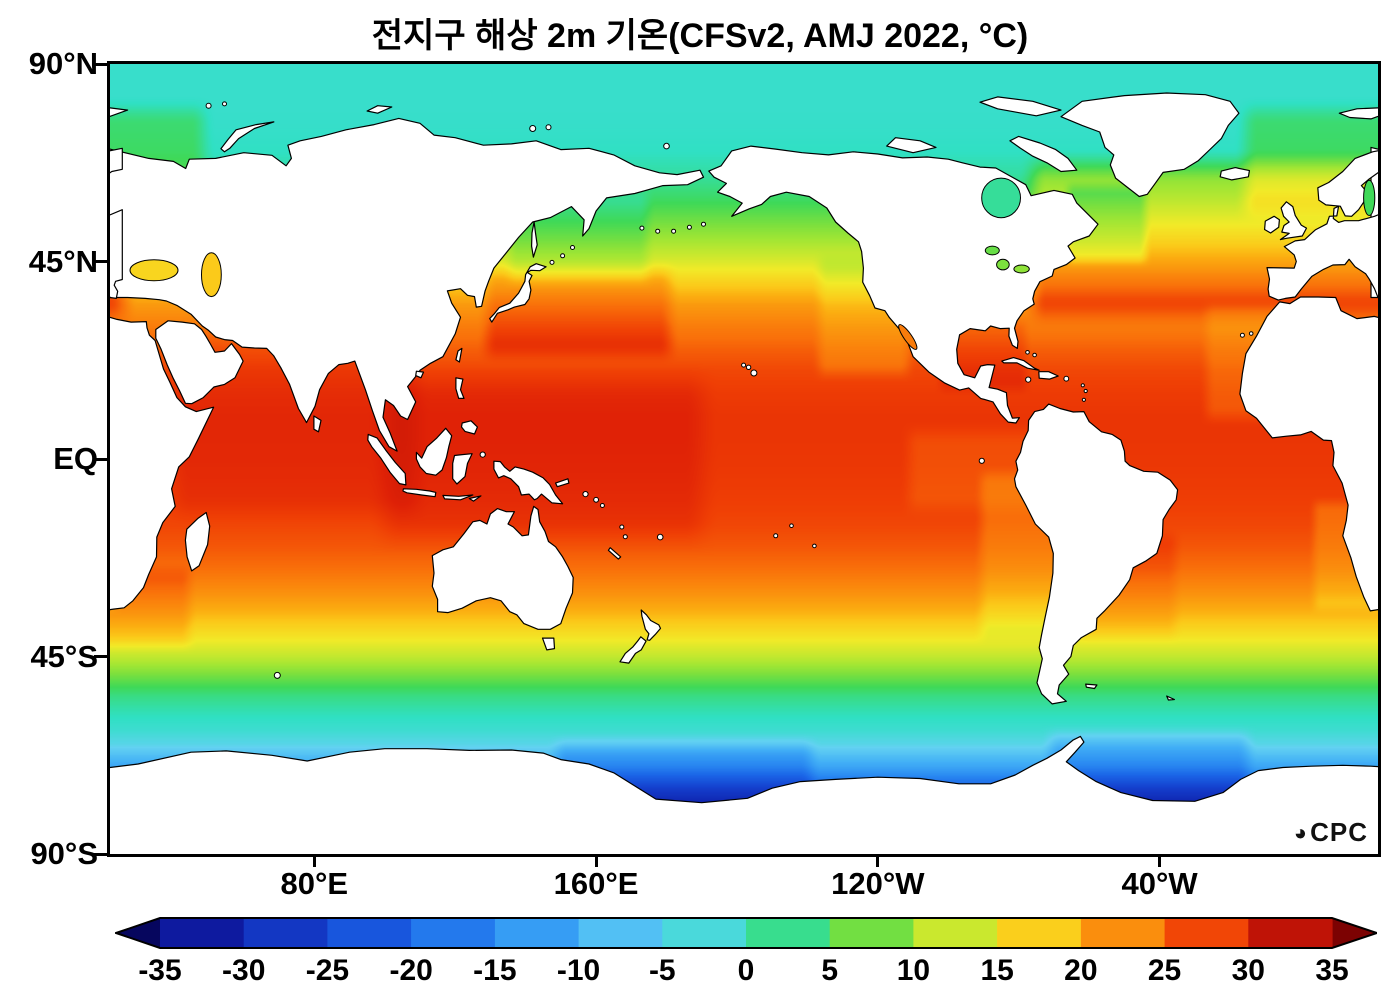 This screenshot has width=1400, height=1004. I want to click on colorbar-tick-label: 25, so click(1164, 970).